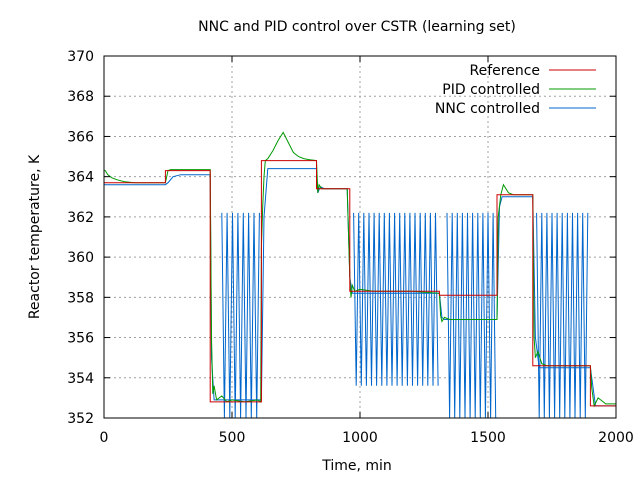 Image resolution: width=640 pixels, height=480 pixels. Describe the element at coordinates (80, 419) in the screenshot. I see `y-tick-label: 352` at that location.